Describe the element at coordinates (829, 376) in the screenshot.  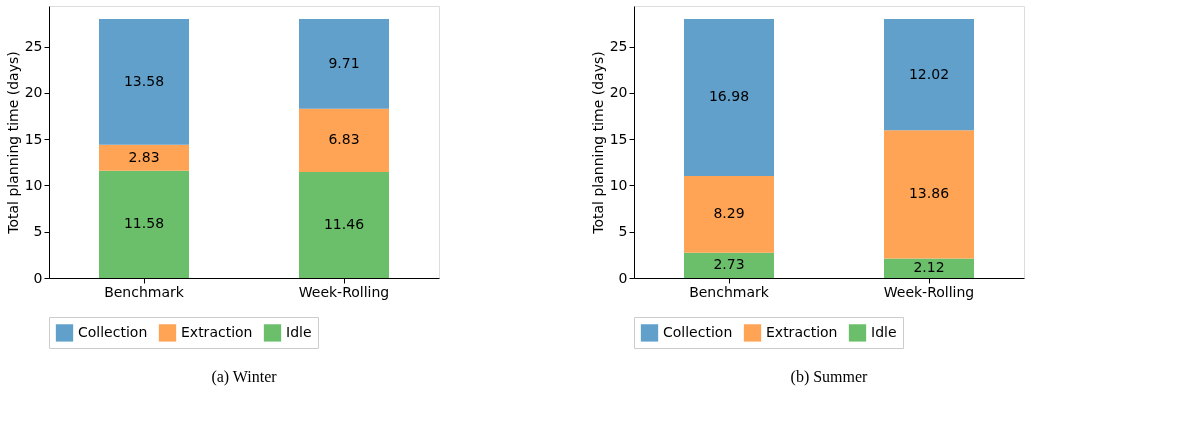
I see `text: (b) Summer` at that location.